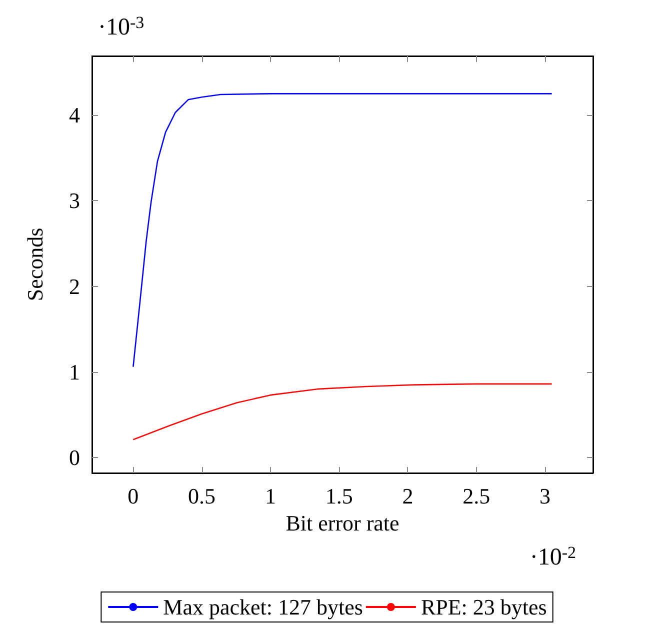  I want to click on x-tick-label: 0.5, so click(202, 496).